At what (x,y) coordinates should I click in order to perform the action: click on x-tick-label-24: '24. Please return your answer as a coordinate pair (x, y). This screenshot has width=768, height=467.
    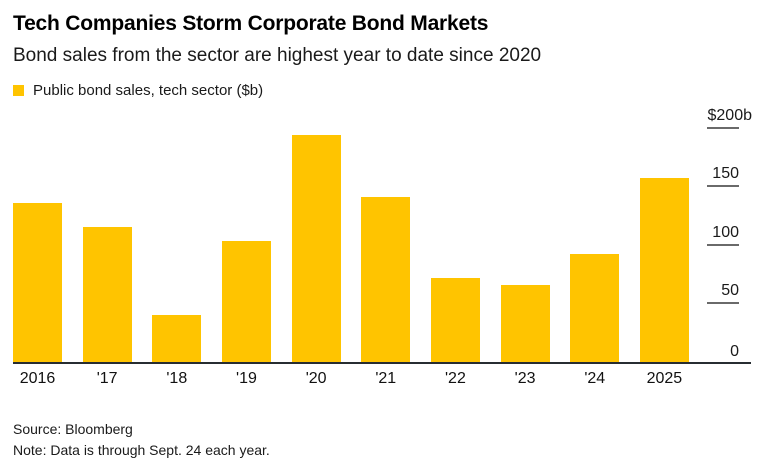
    Looking at the image, I should click on (595, 378).